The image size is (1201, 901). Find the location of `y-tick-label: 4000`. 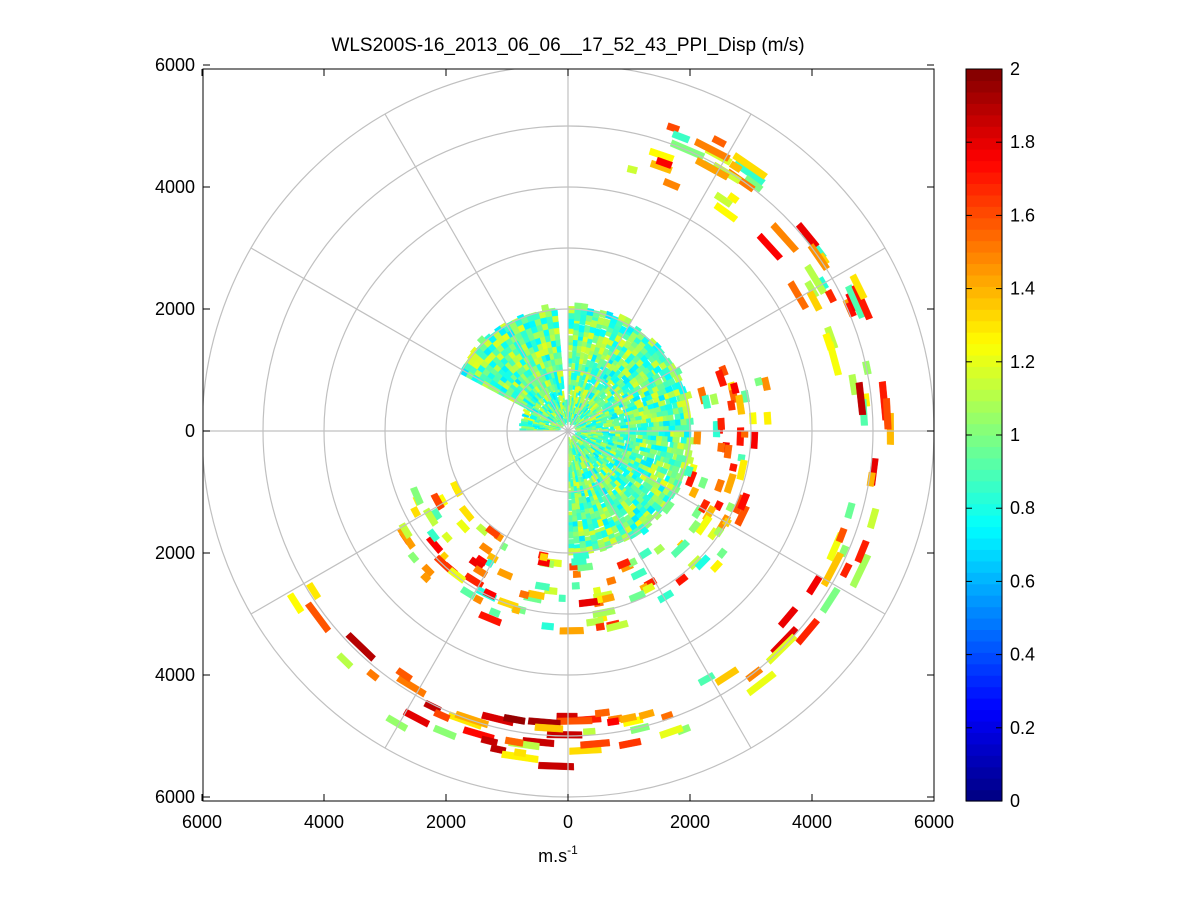

y-tick-label: 4000 is located at coordinates (175, 675).